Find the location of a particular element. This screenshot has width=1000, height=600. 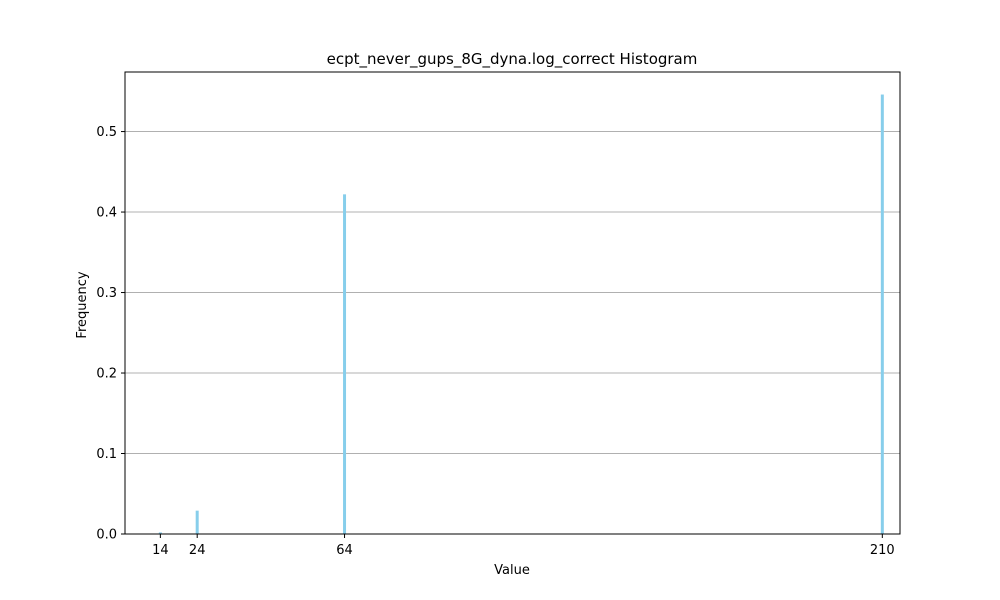

x-tick-label-1: 24 is located at coordinates (197, 550).